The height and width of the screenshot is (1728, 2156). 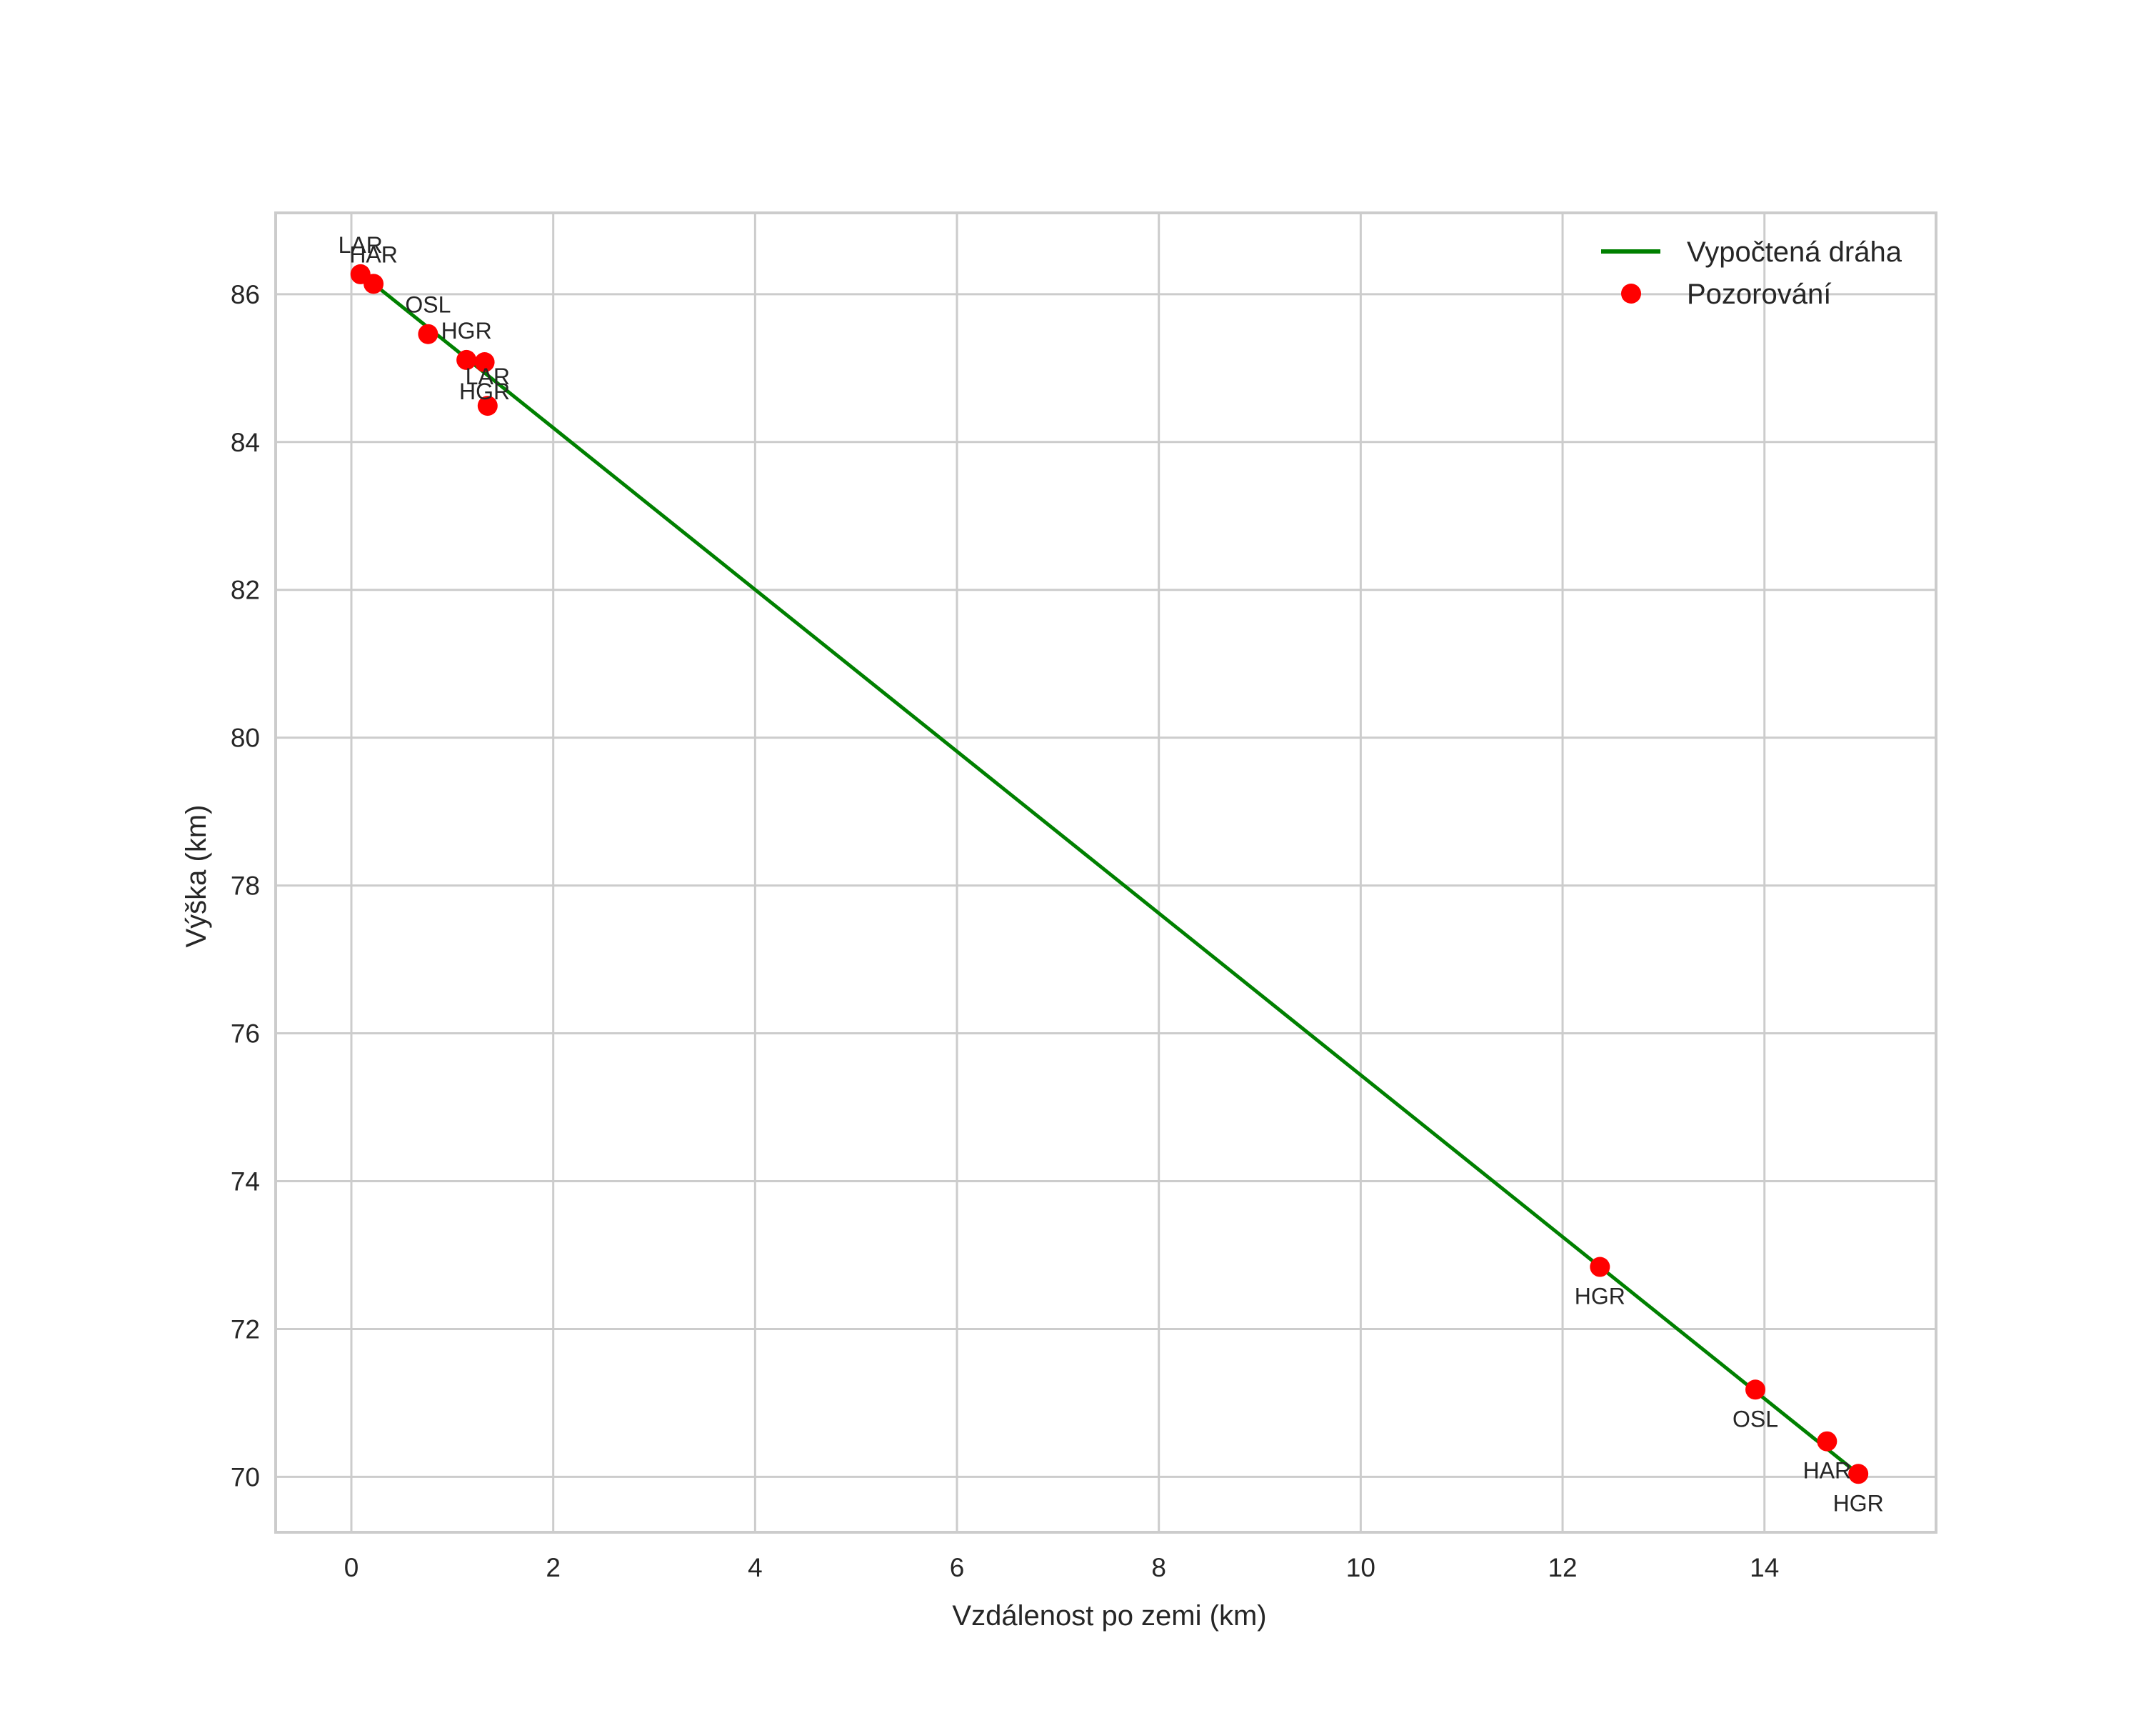 I want to click on x-tick-label: 8, so click(x=1158, y=1568).